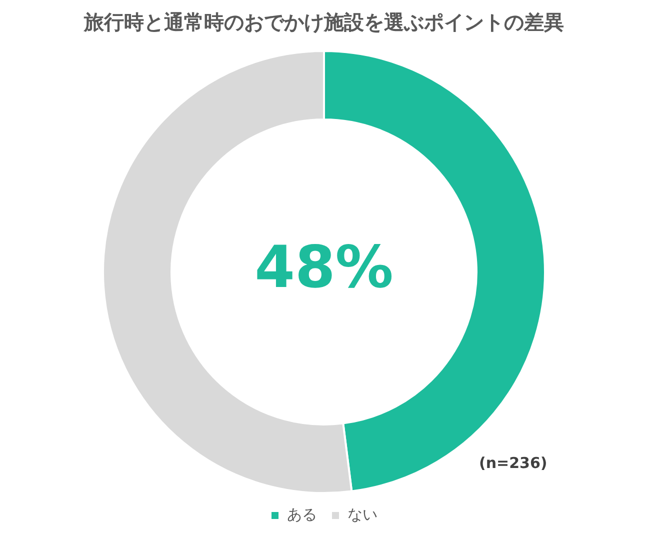  Describe the element at coordinates (513, 463) in the screenshot. I see `text: (n=236)` at that location.